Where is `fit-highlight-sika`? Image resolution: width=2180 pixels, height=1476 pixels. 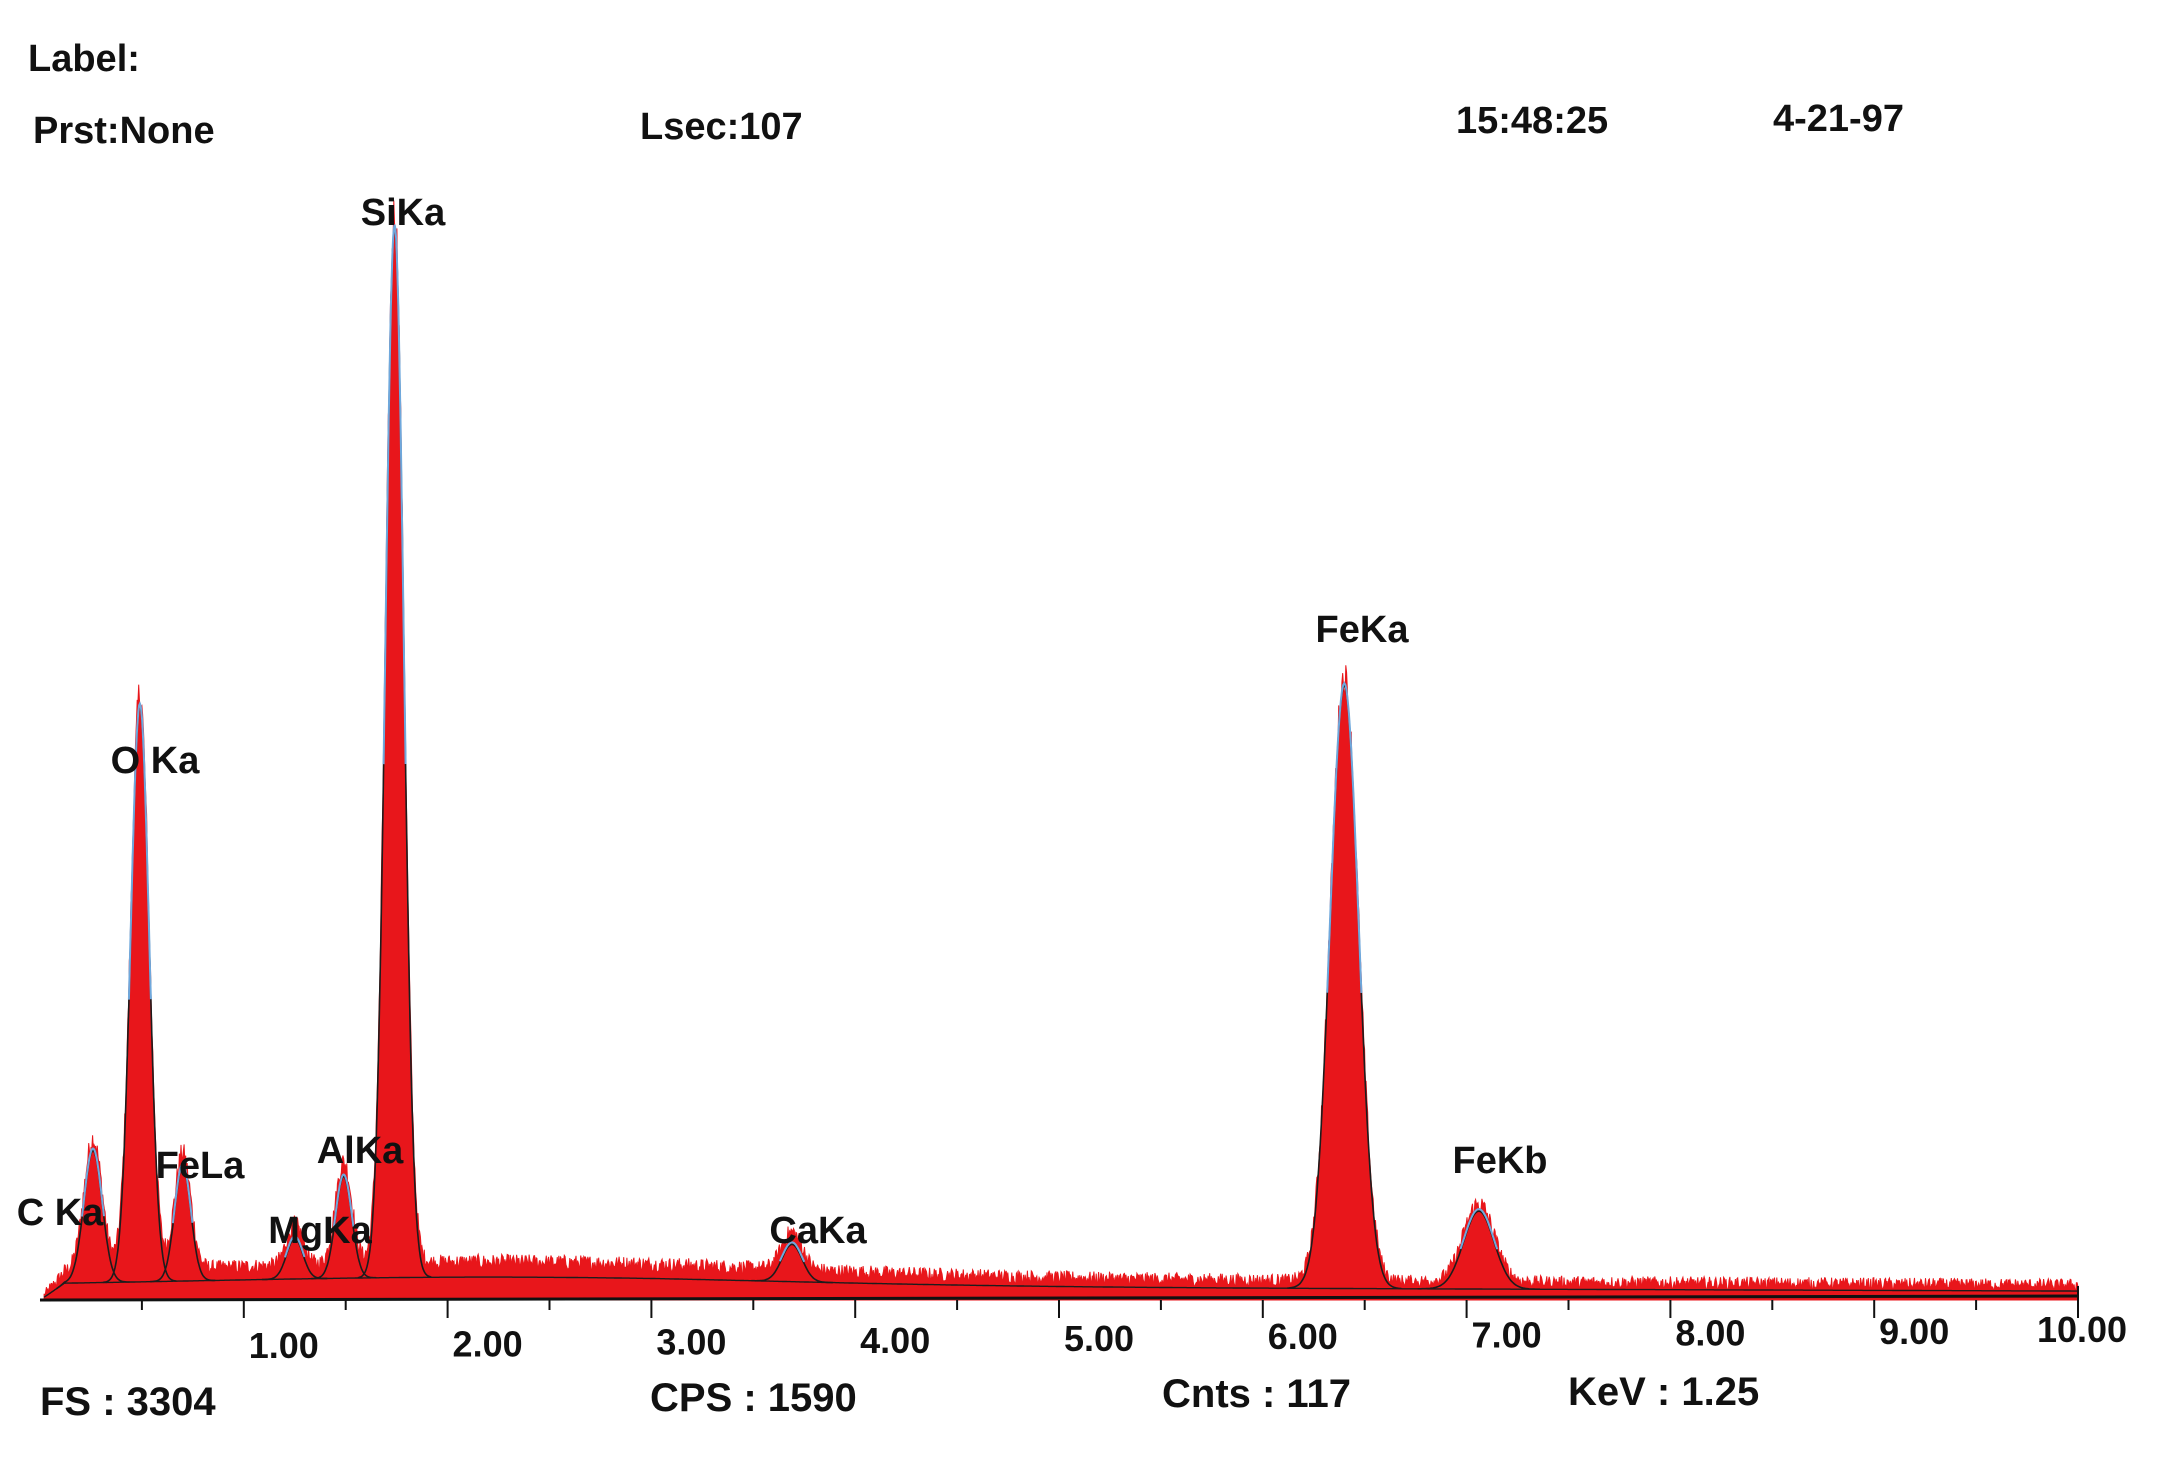 fit-highlight-sika is located at coordinates (394, 494).